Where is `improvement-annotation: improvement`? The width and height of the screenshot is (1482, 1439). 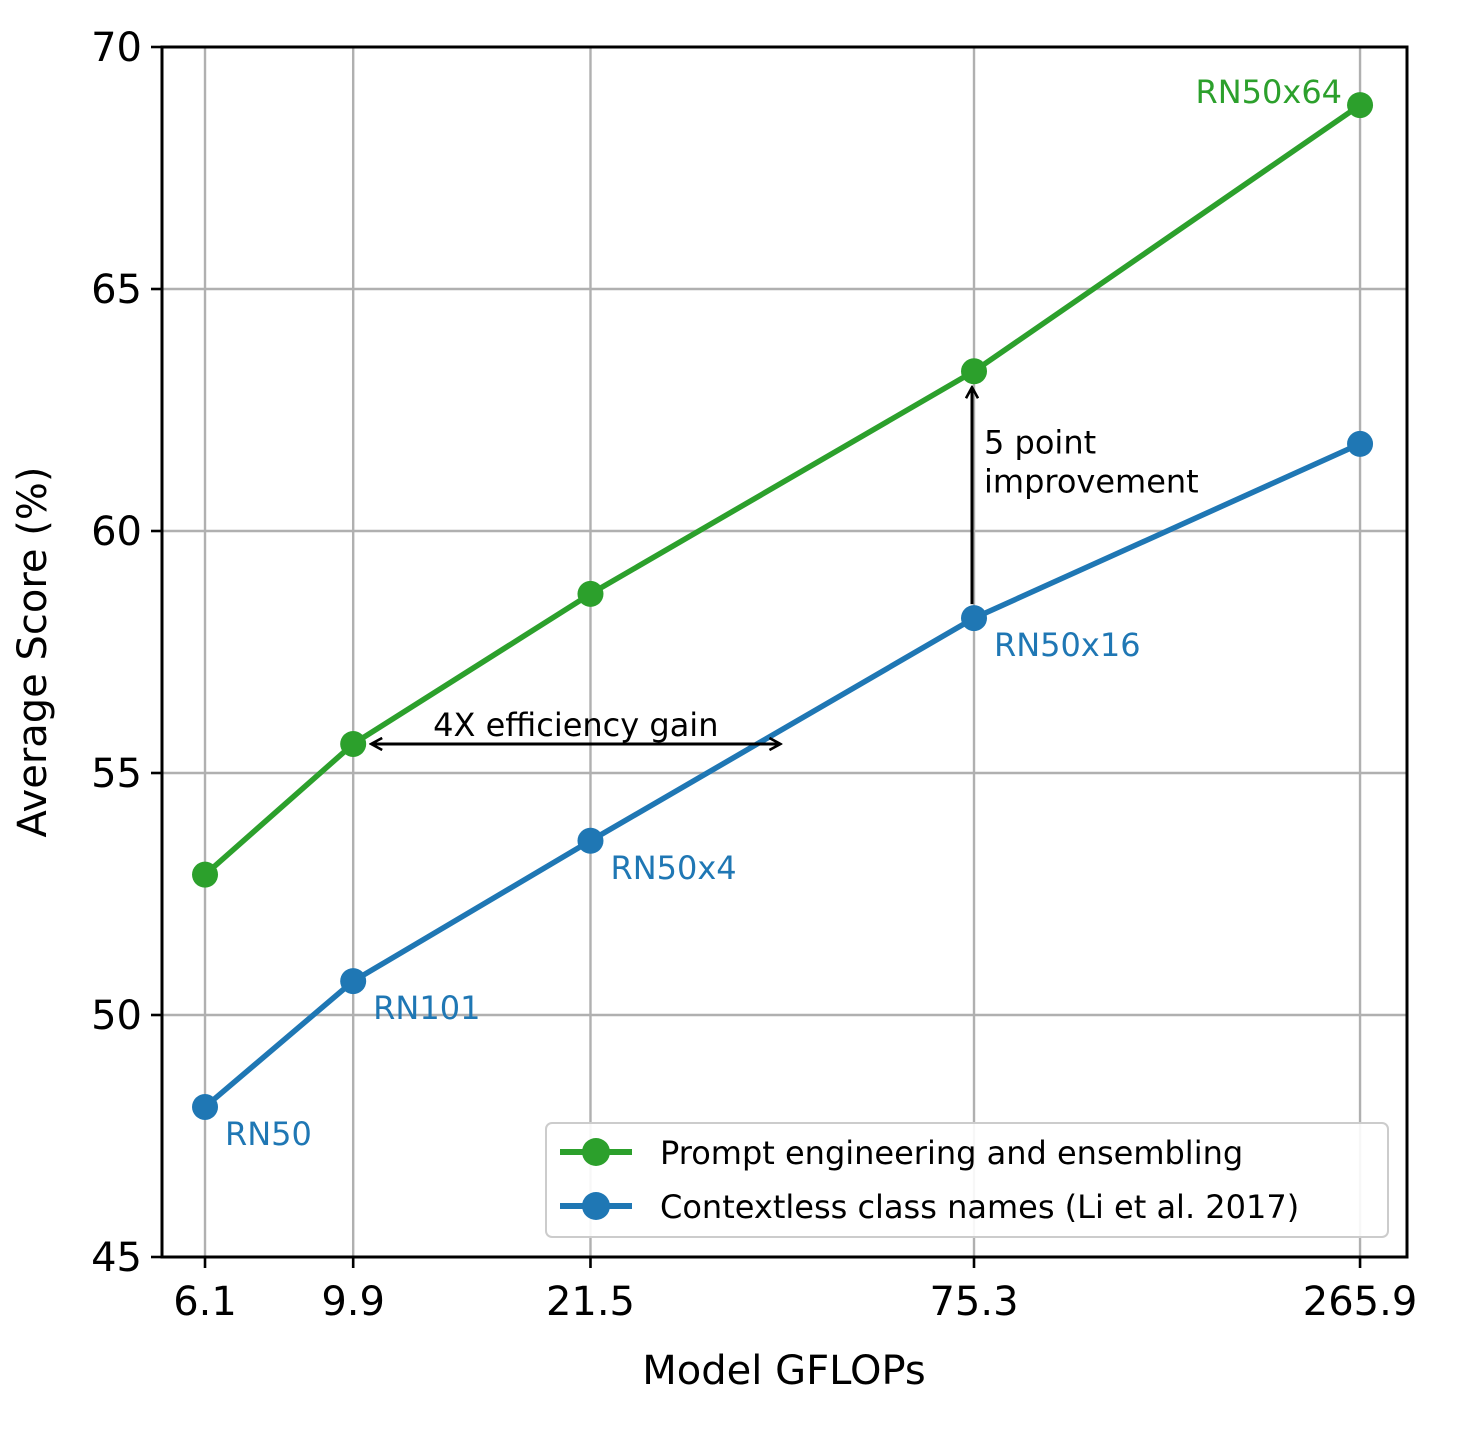
improvement-annotation: improvement is located at coordinates (1091, 481).